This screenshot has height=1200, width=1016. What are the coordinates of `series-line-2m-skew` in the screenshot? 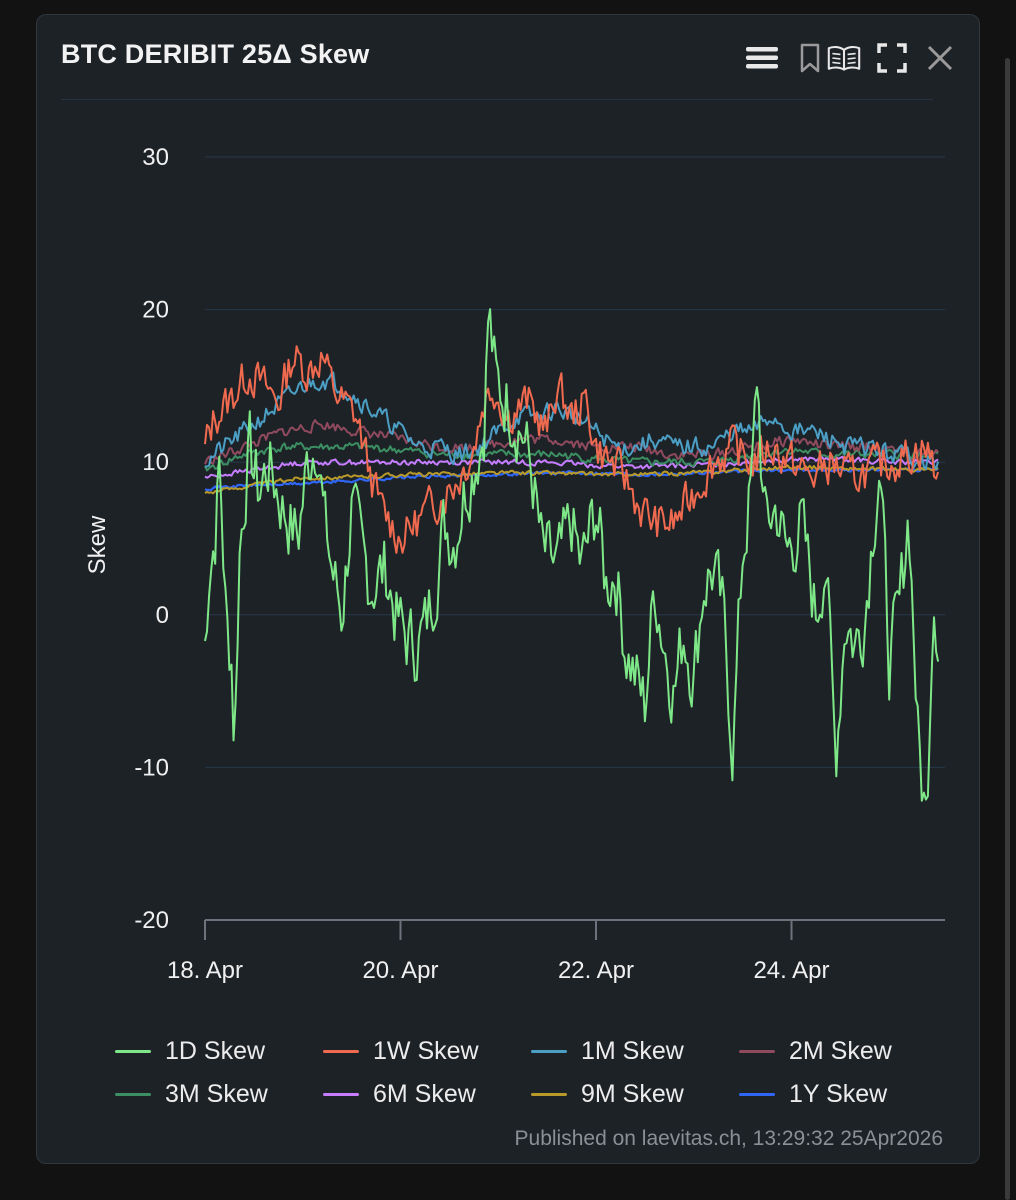 It's located at (571, 442).